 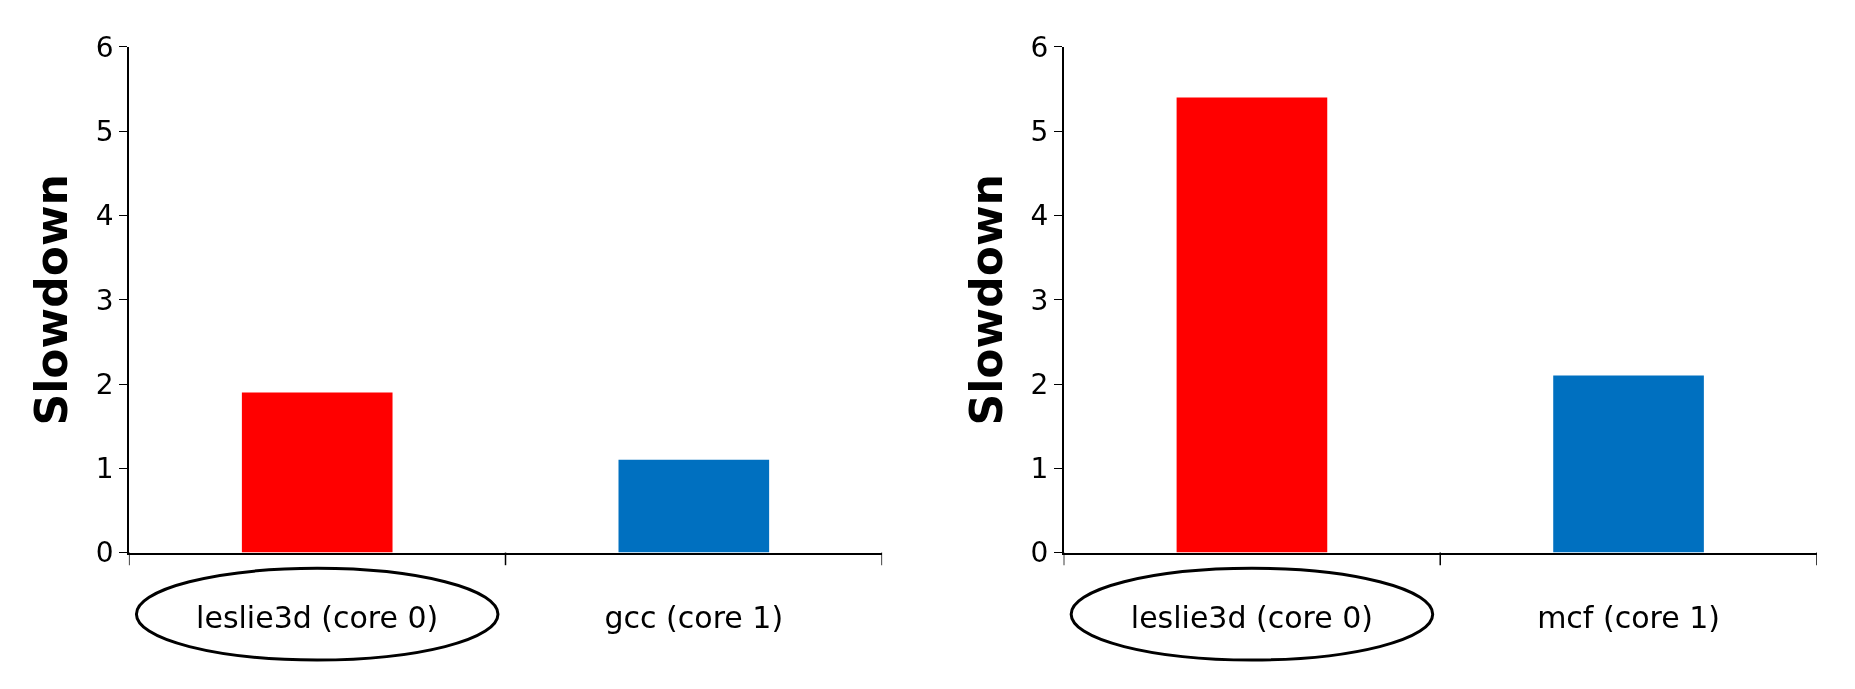 I want to click on x-tick-label: mcf (core 1), so click(x=1628, y=618).